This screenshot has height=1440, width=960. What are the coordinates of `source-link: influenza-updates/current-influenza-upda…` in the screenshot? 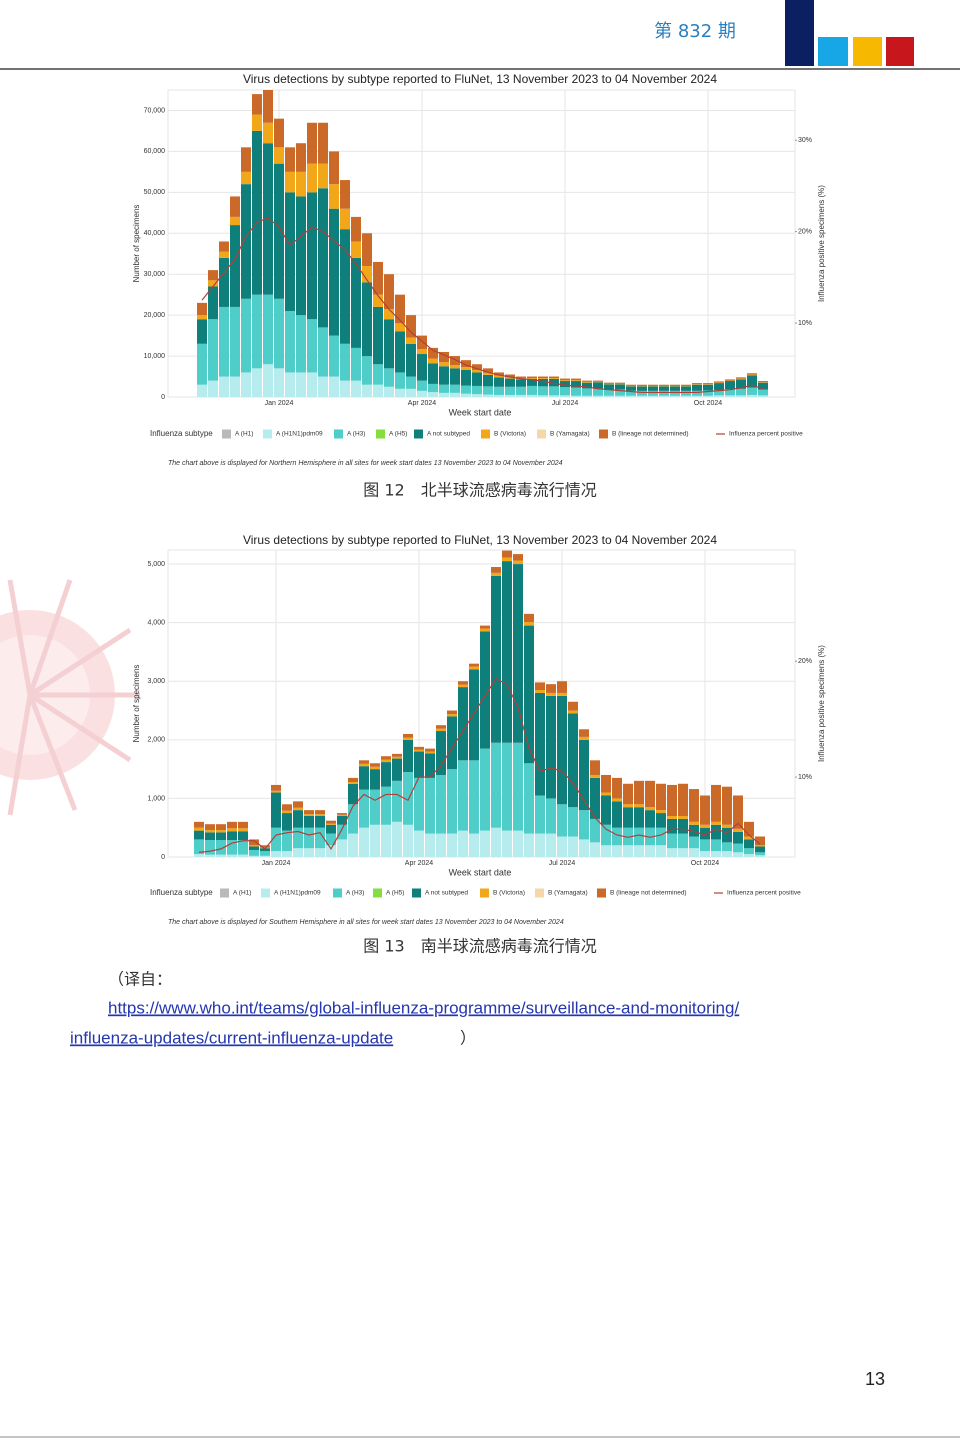 It's located at (231, 1037).